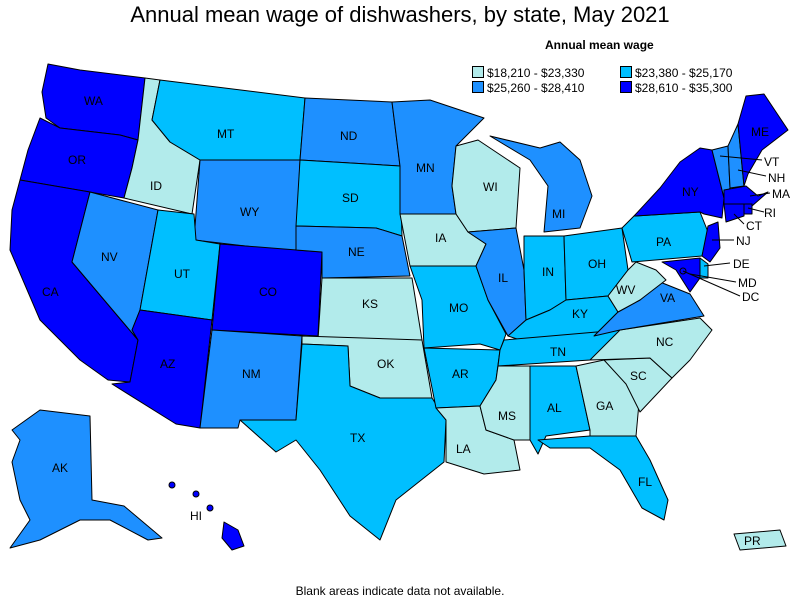  I want to click on label-AL: AL, so click(554, 408).